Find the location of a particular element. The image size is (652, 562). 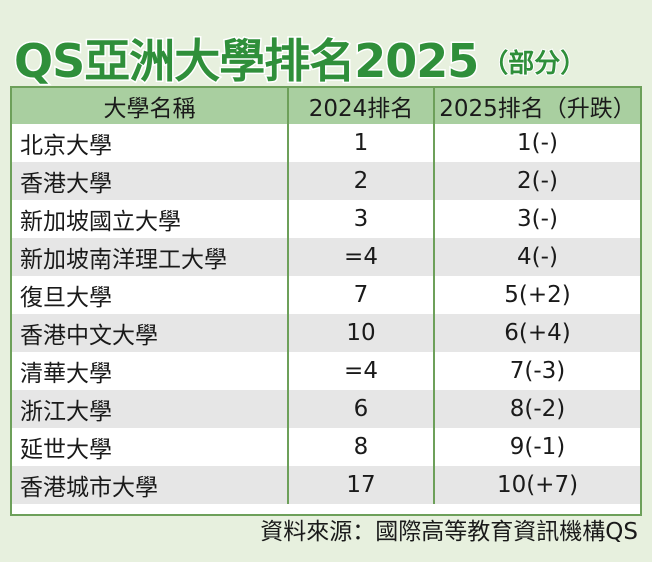

table-row: 北京大學 1 1(-) is located at coordinates (326, 143).